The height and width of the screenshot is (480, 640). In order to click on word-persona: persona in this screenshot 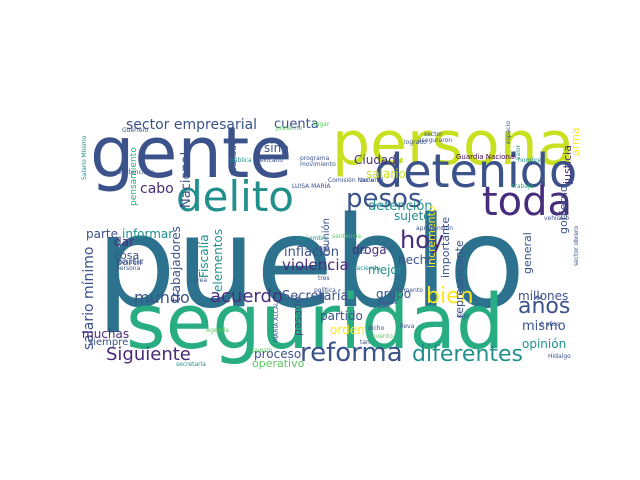, I will do `click(453, 148)`.